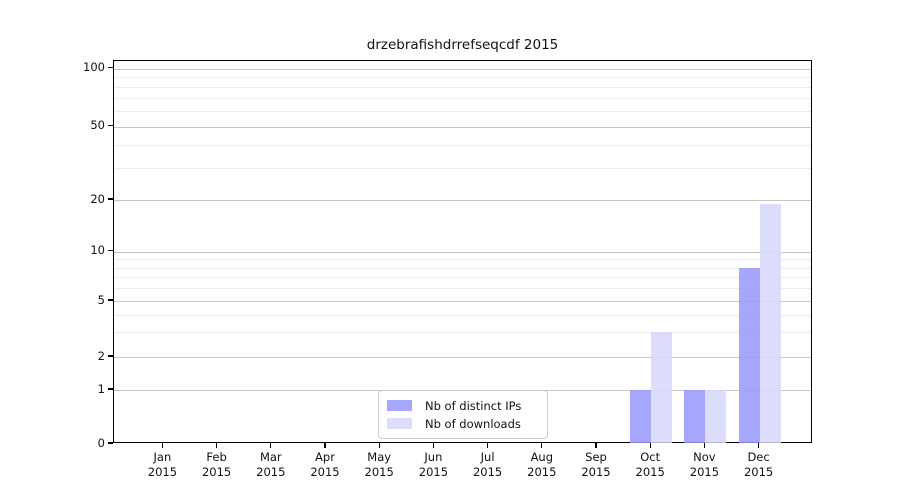 Image resolution: width=900 pixels, height=500 pixels. Describe the element at coordinates (97, 125) in the screenshot. I see `y-tick-label: 50` at that location.